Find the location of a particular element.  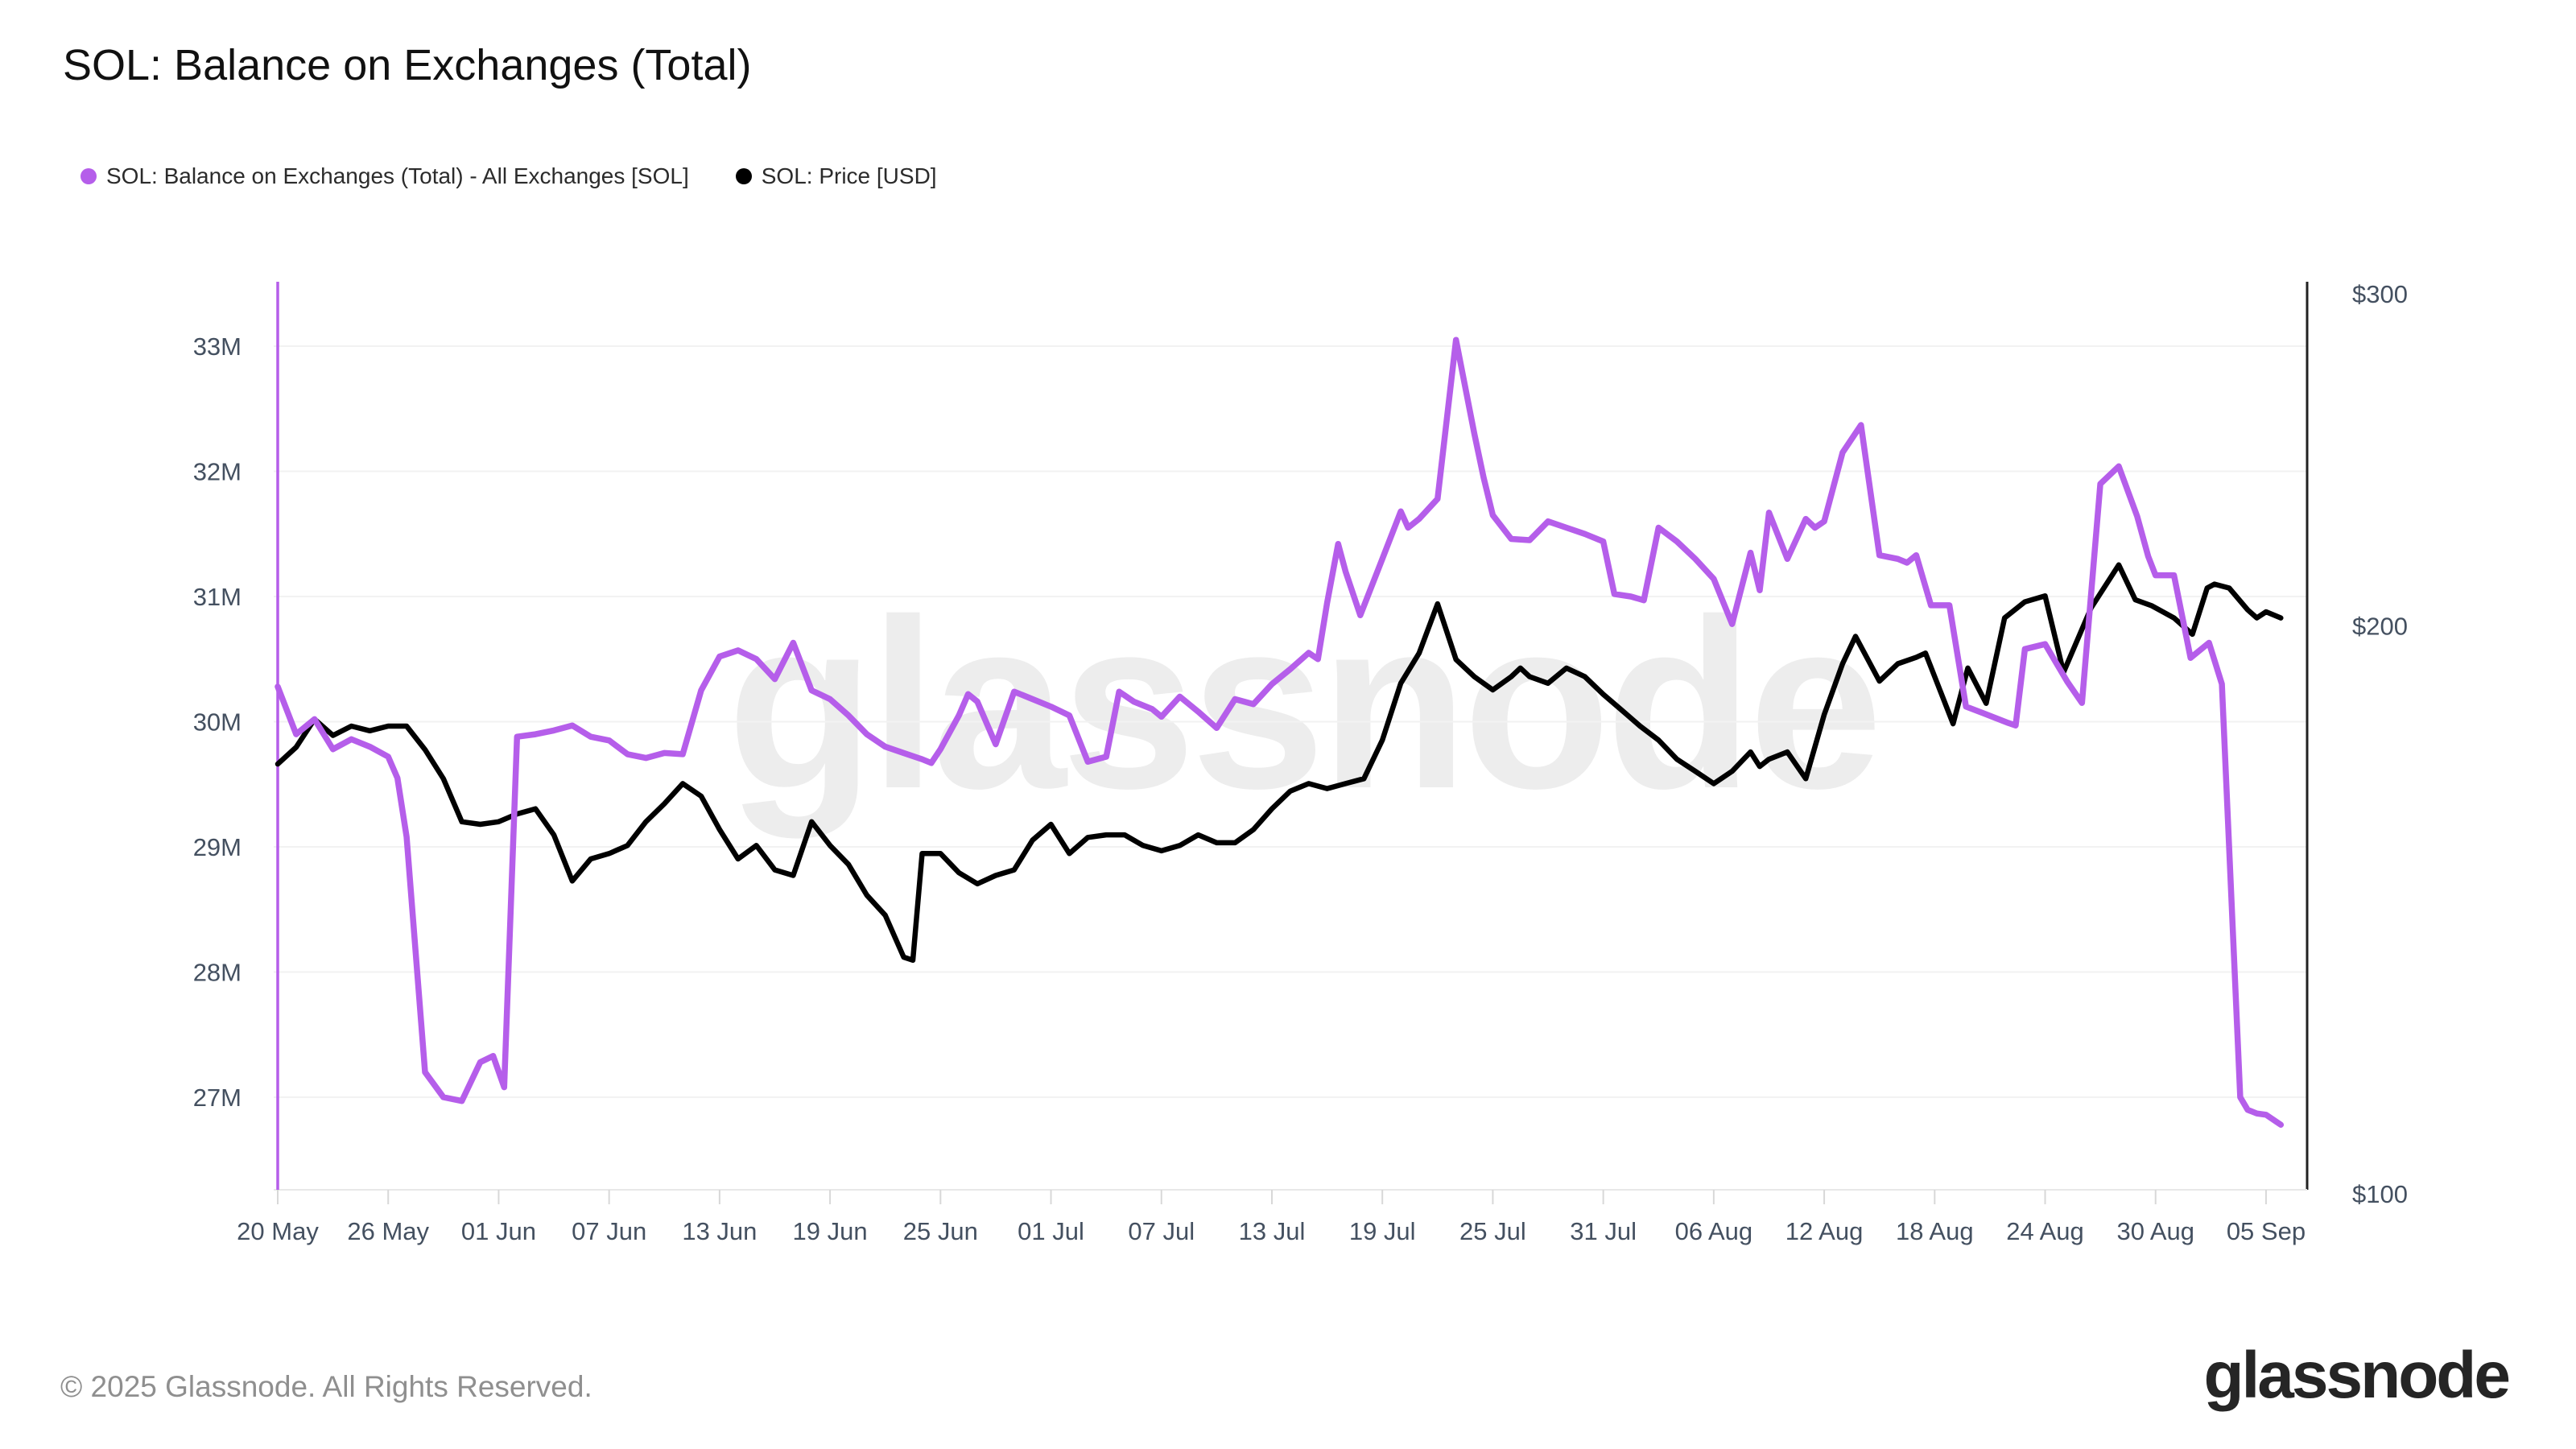

x-axis-tick-label: 31 Jul is located at coordinates (1603, 1231).